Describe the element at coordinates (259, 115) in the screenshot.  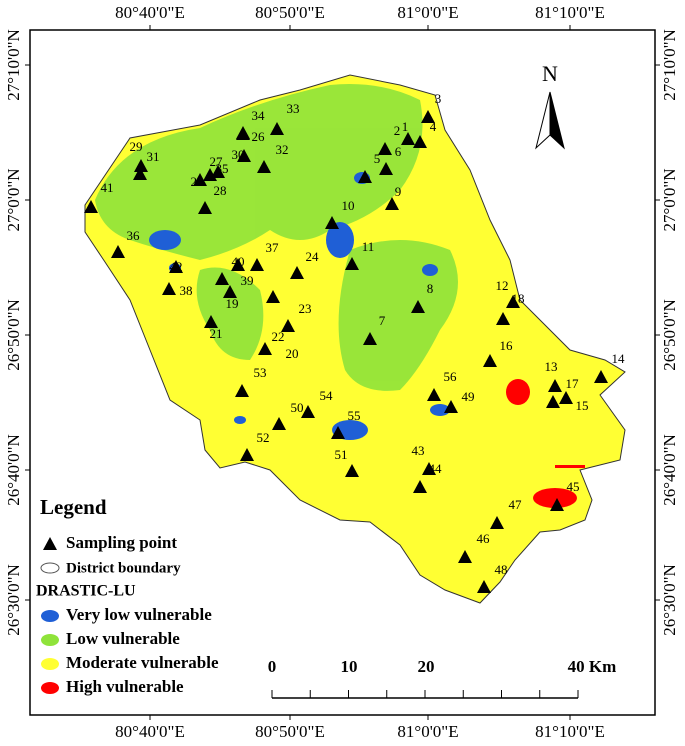
I see `point-label: 34` at that location.